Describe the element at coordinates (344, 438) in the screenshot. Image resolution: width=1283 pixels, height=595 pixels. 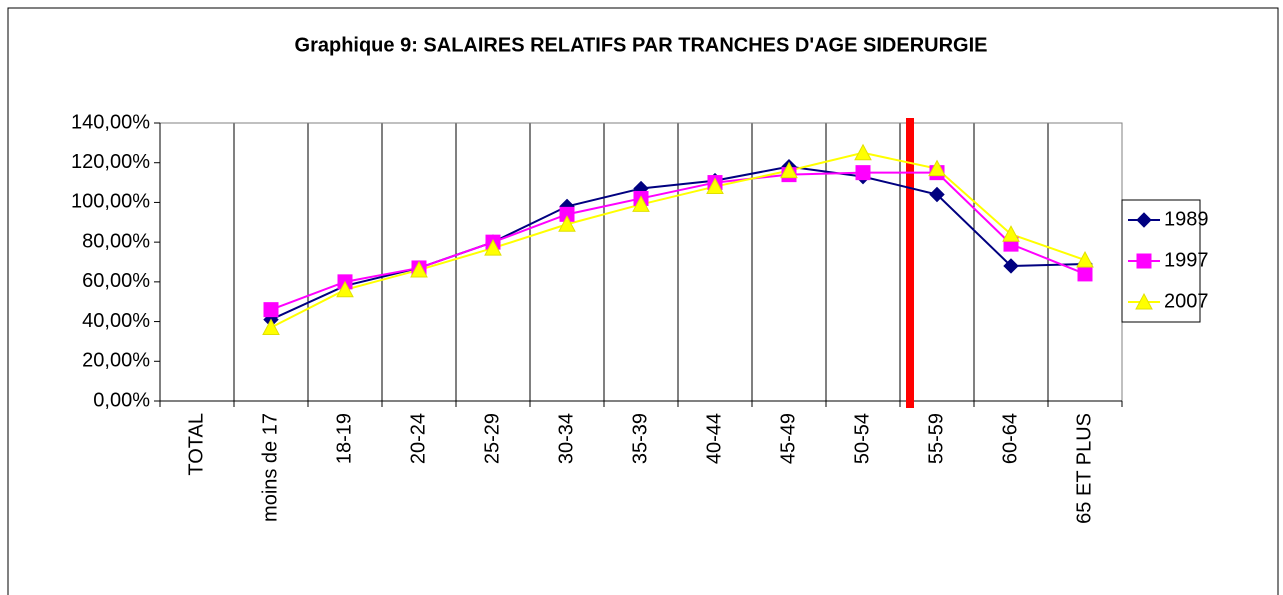
I see `x-tick-label: 18-19` at that location.